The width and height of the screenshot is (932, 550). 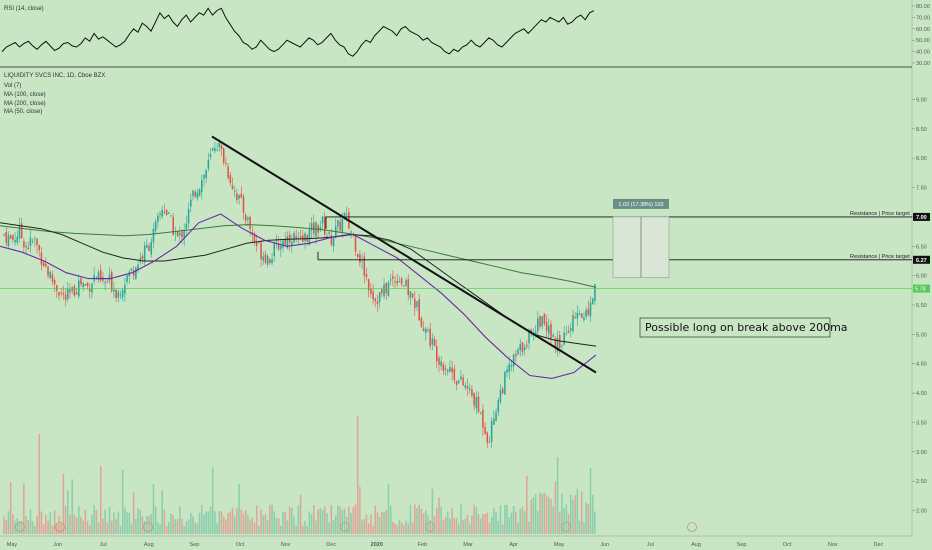 What do you see at coordinates (23, 112) in the screenshot?
I see `indicator-ma50: MA (50, close)` at bounding box center [23, 112].